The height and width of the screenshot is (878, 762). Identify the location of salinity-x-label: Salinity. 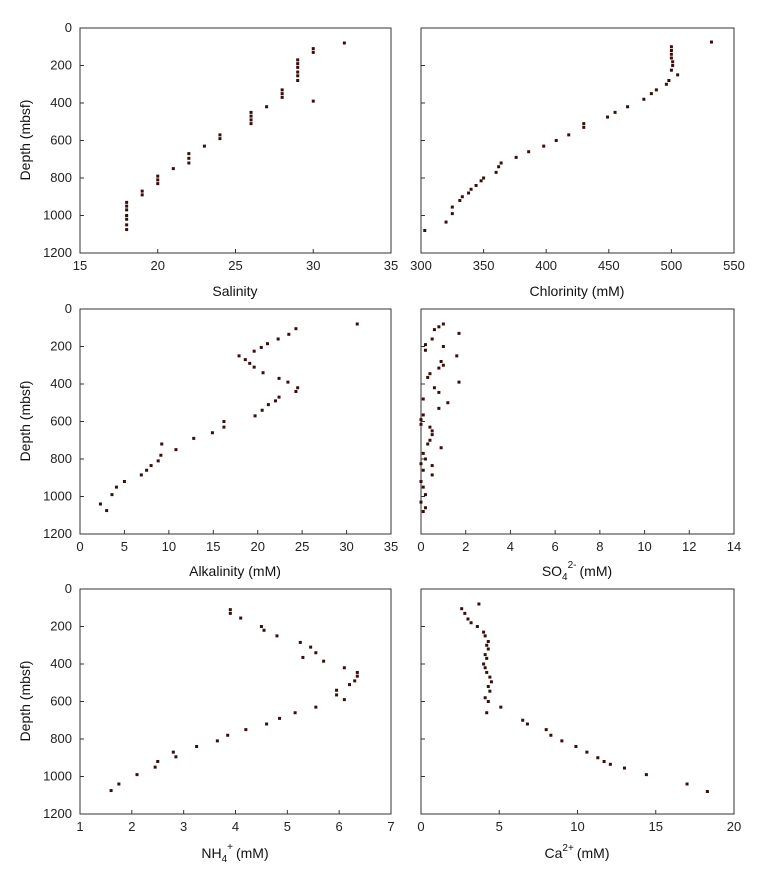
(234, 291).